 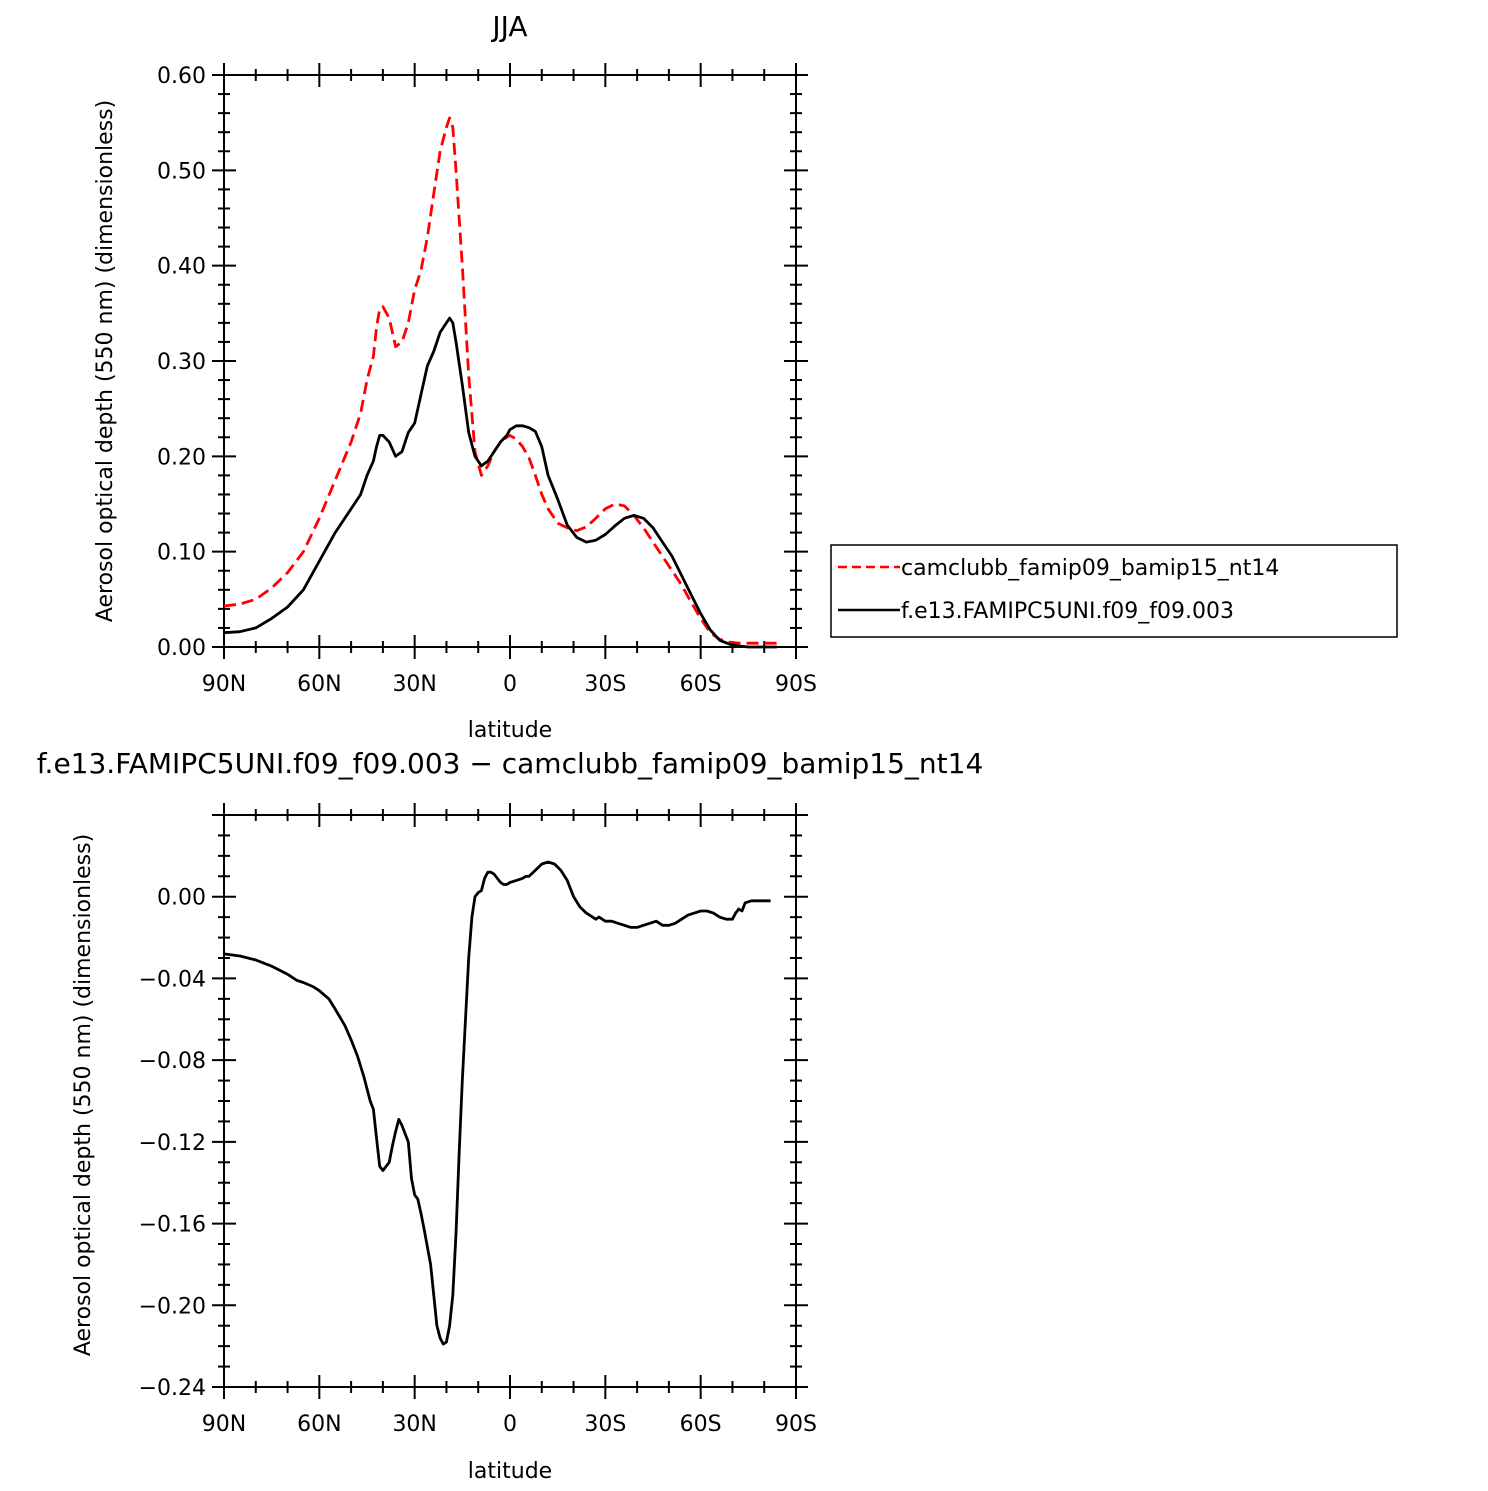 I want to click on series-line-camclubb-famip09-bamip15-nt14, so click(x=500, y=380).